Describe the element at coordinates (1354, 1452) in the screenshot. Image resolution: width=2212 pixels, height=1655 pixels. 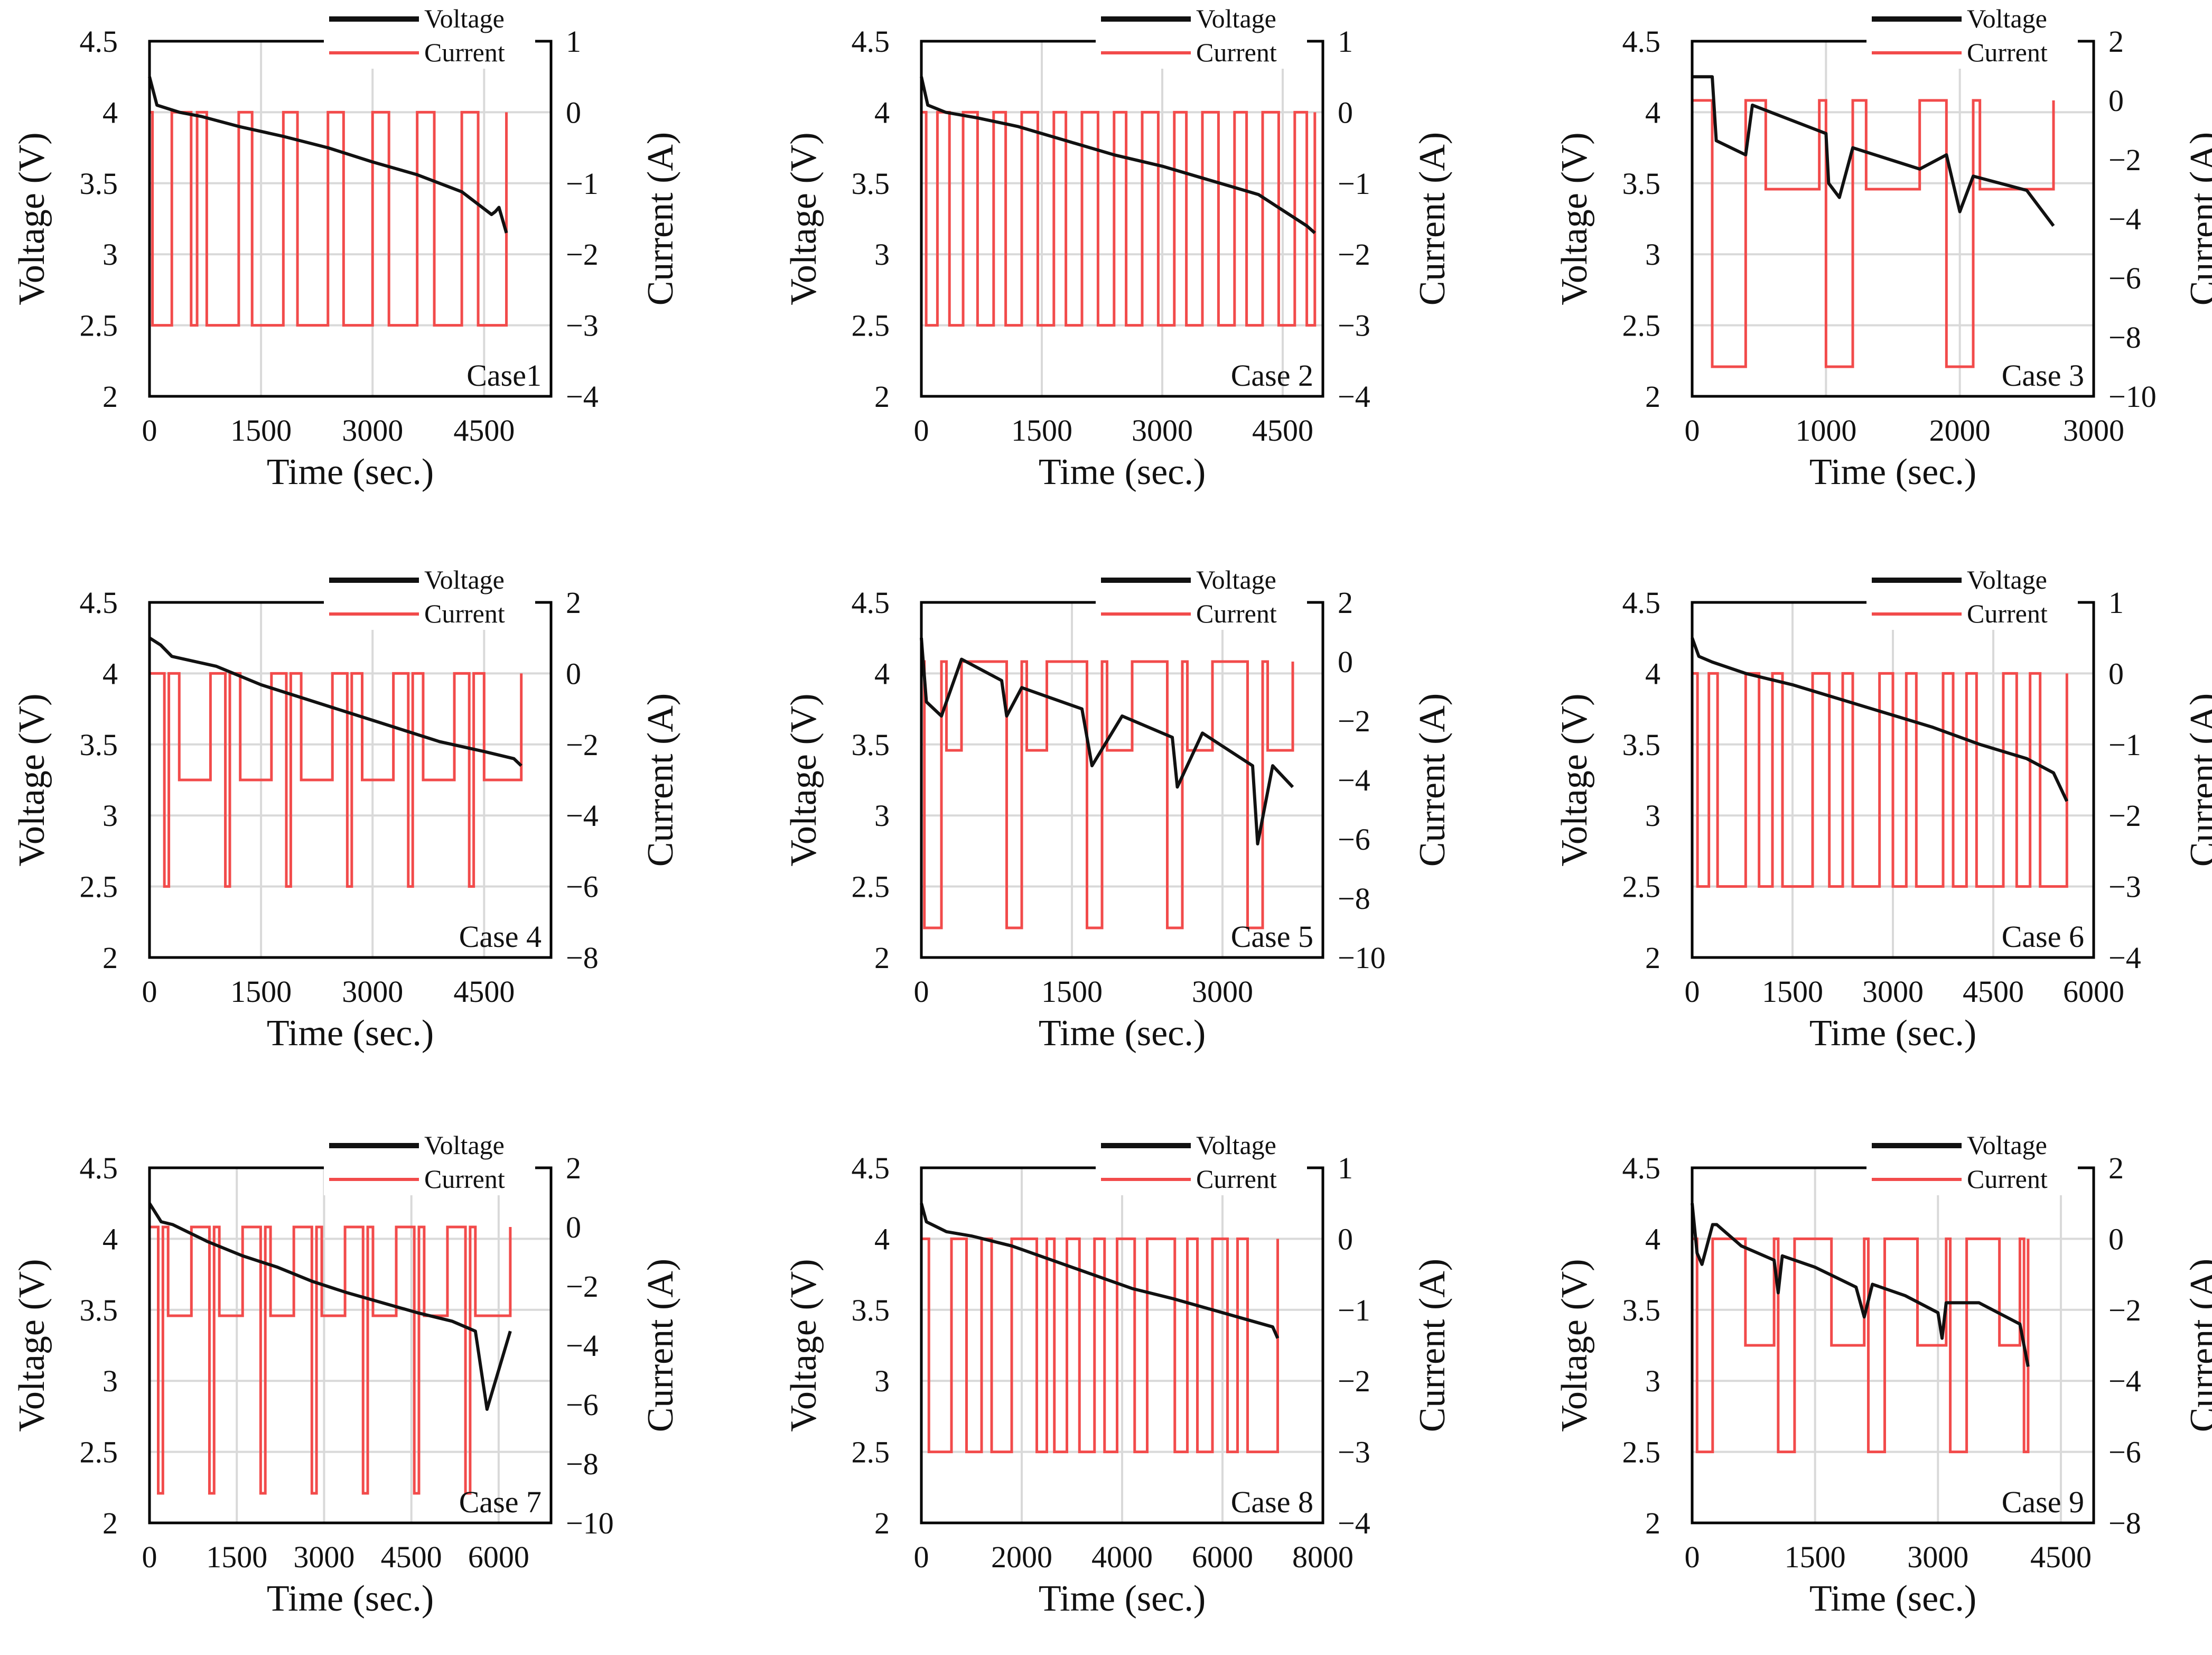
I see `y-right-tick-label: −3` at that location.